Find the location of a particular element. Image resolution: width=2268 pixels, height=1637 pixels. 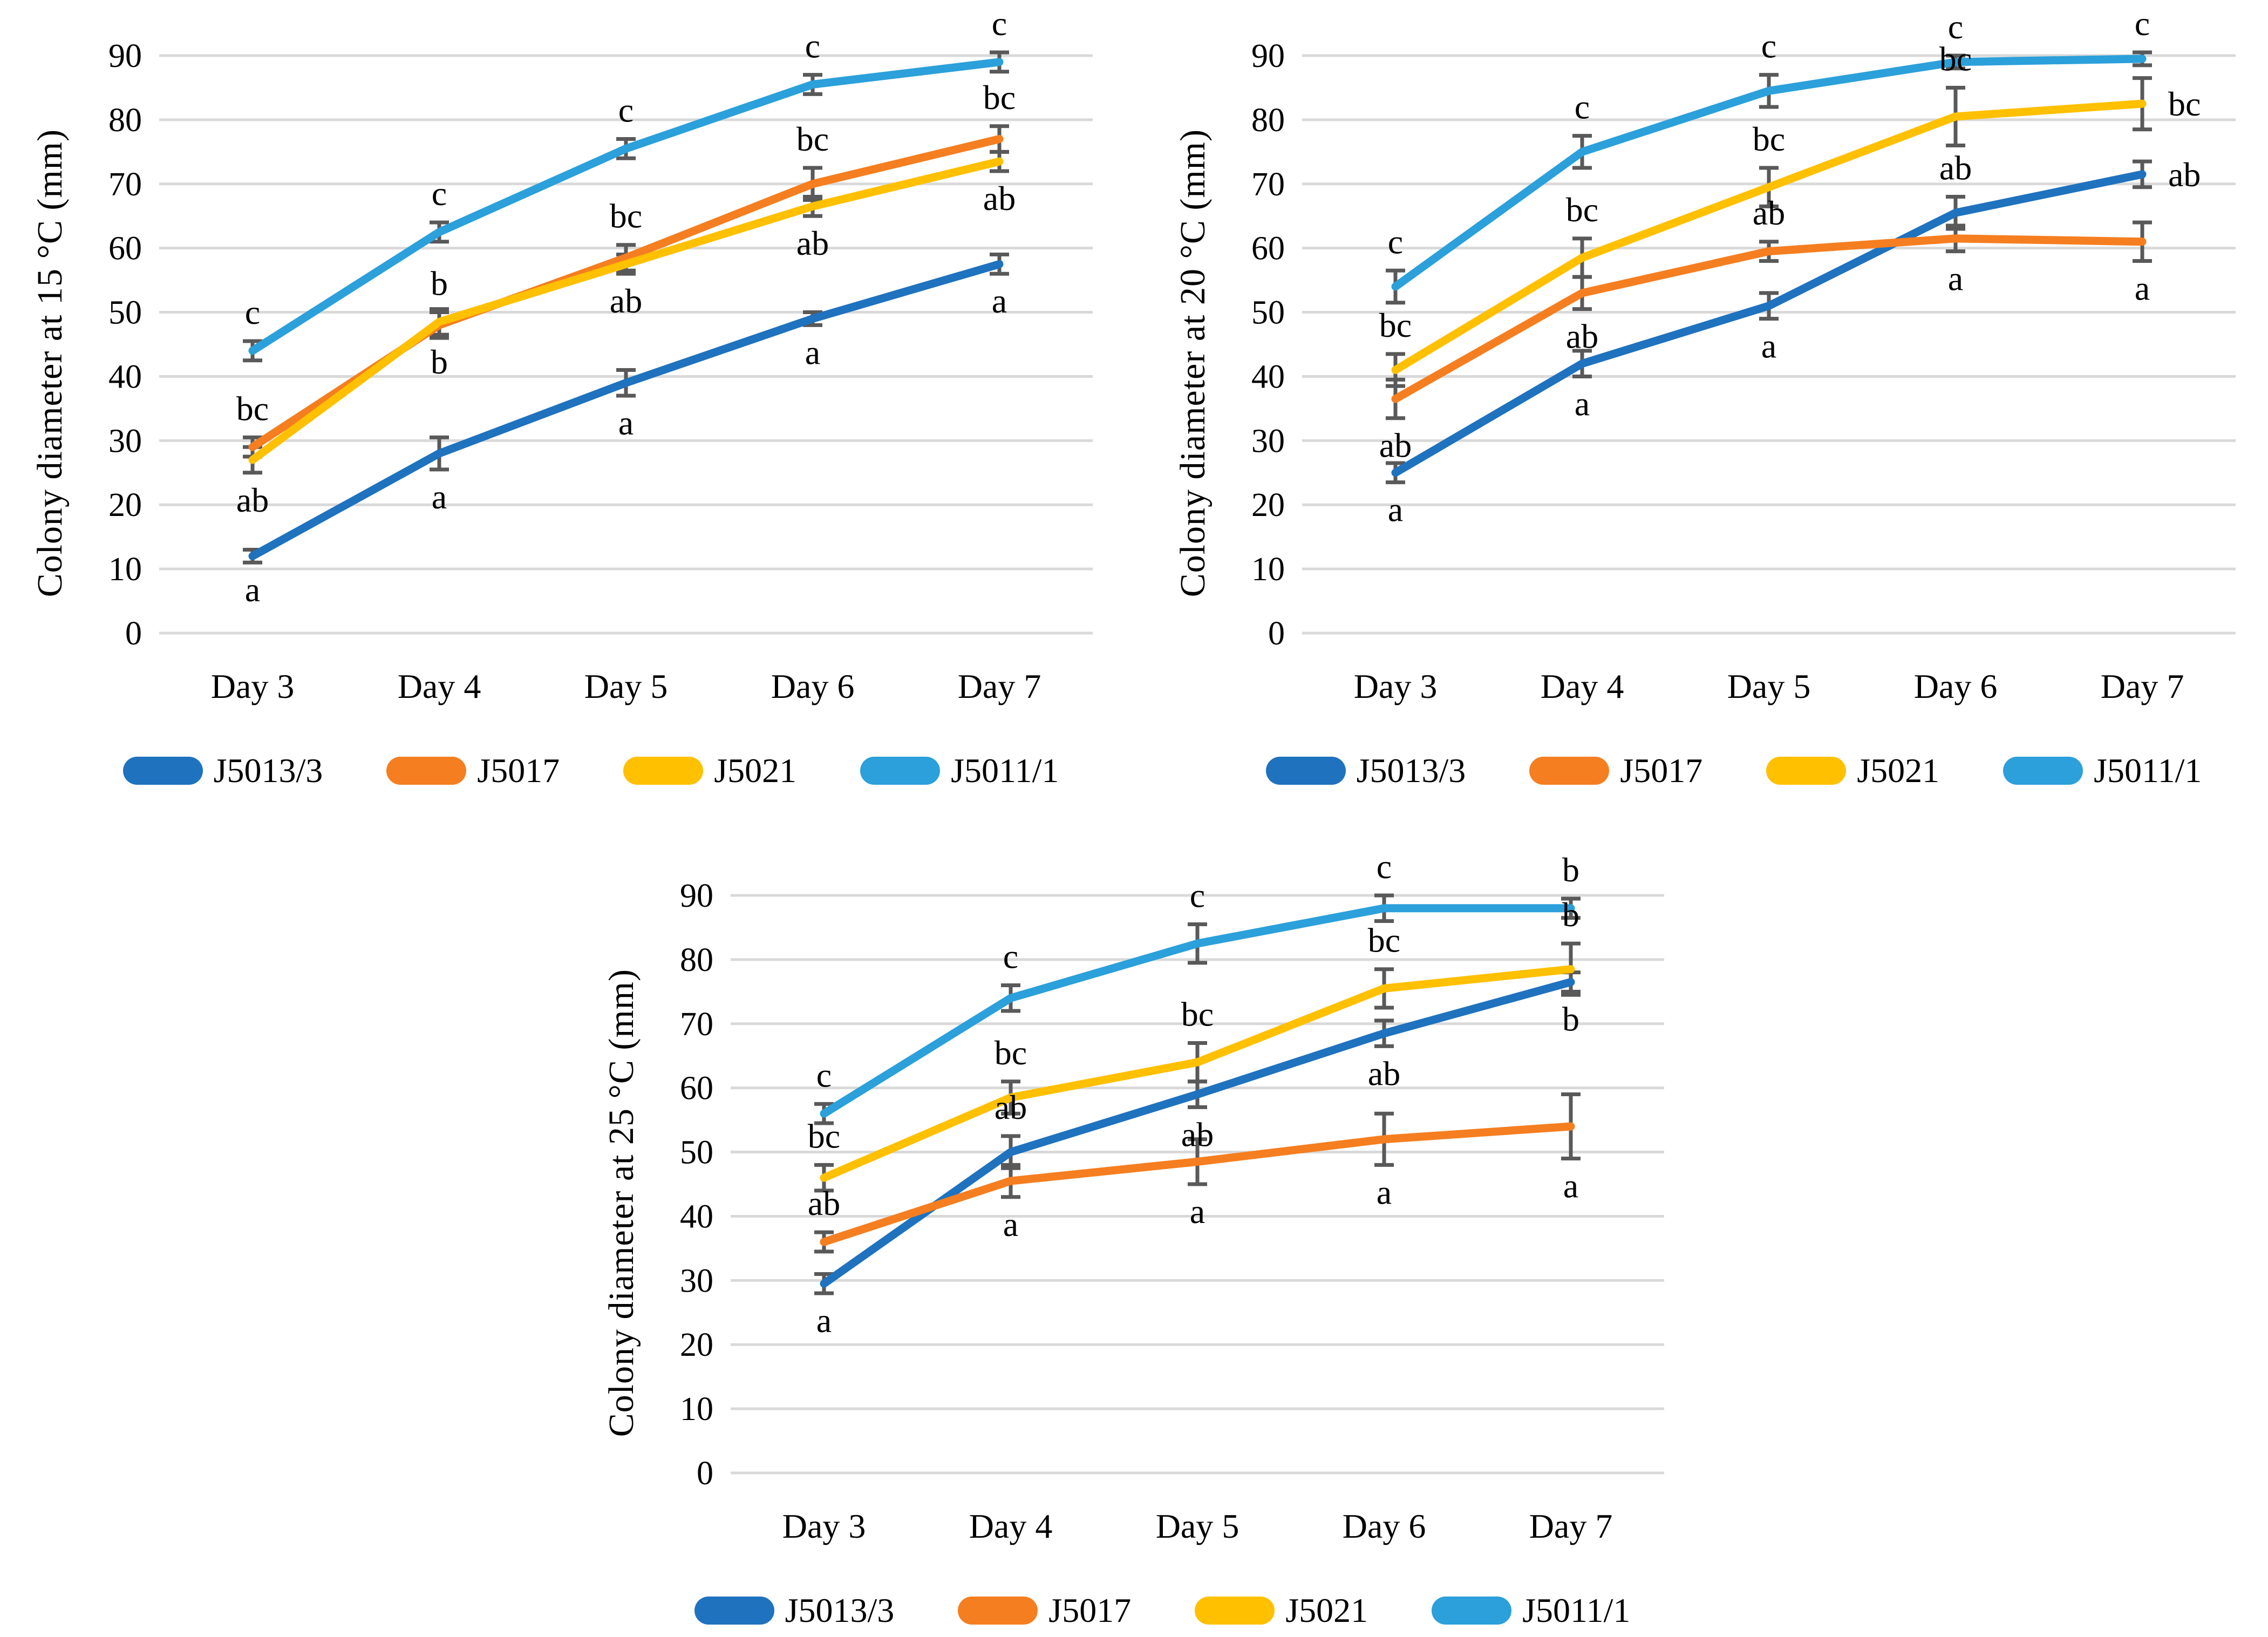

y-tick-label: 70 is located at coordinates (696, 1024).